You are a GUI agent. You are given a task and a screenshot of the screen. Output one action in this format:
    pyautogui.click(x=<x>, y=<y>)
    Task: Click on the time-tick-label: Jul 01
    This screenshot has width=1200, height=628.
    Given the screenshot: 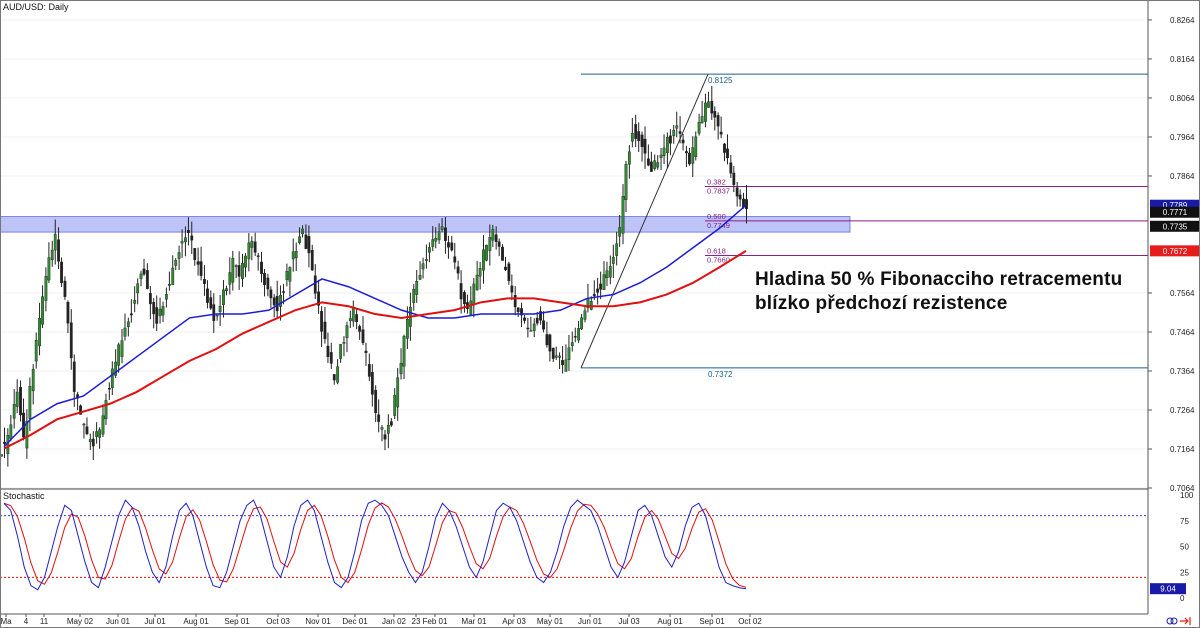 What is the action you would take?
    pyautogui.click(x=155, y=621)
    